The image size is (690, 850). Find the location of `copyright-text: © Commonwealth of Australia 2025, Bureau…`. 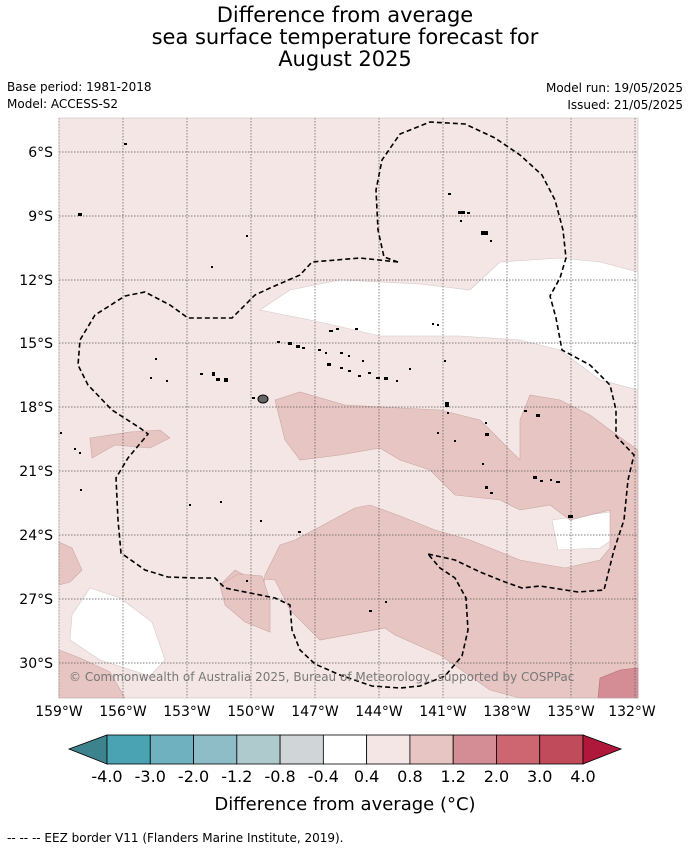

copyright-text: © Commonwealth of Australia 2025, Bureau… is located at coordinates (321, 677).